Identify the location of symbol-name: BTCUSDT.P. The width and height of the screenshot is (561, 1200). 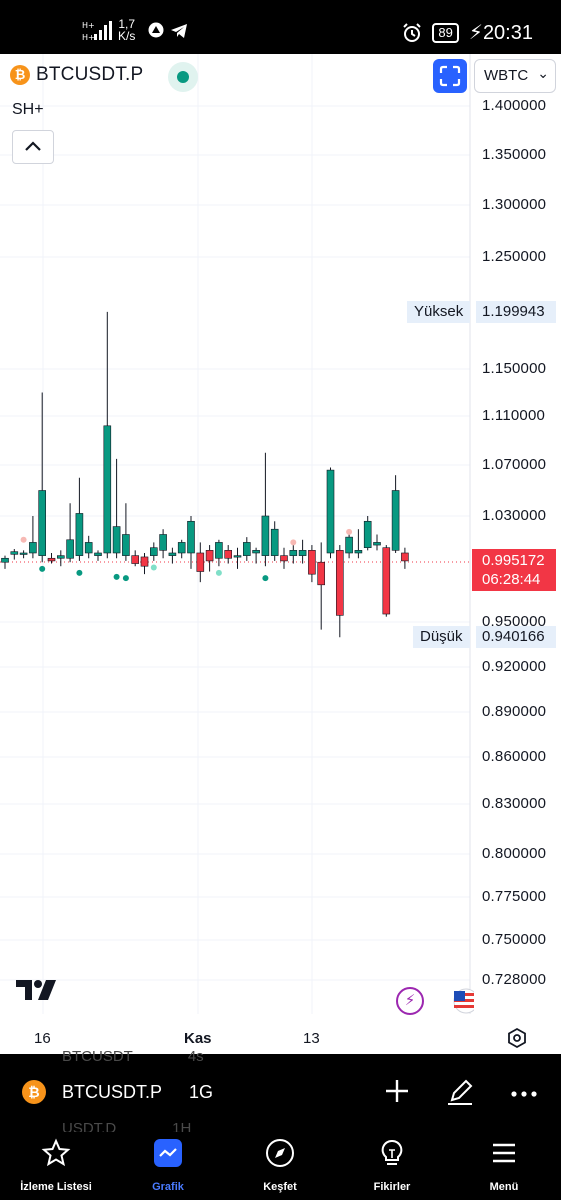
(90, 74).